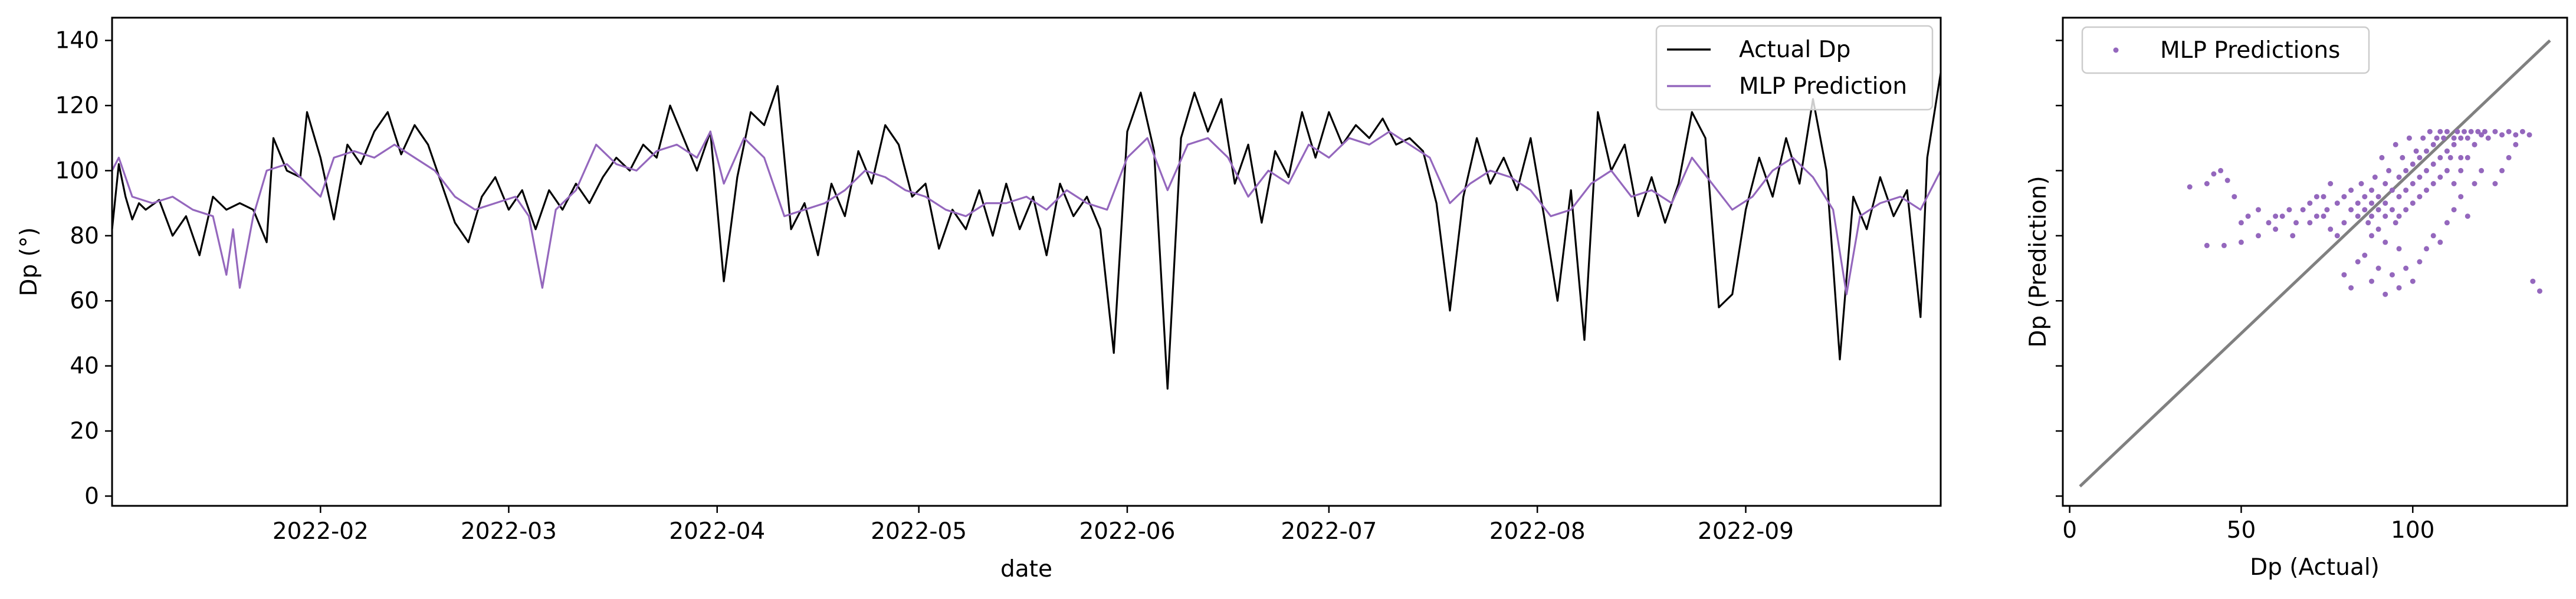  I want to click on legend-label-mlp-prediction: MLP Prediction, so click(1823, 86).